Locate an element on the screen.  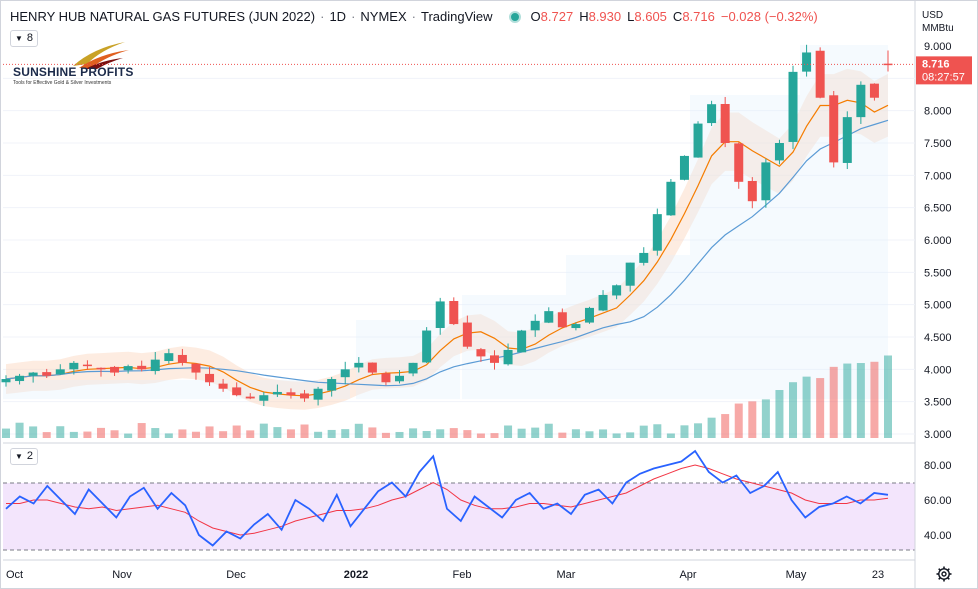
market-status-icon is located at coordinates (514, 16).